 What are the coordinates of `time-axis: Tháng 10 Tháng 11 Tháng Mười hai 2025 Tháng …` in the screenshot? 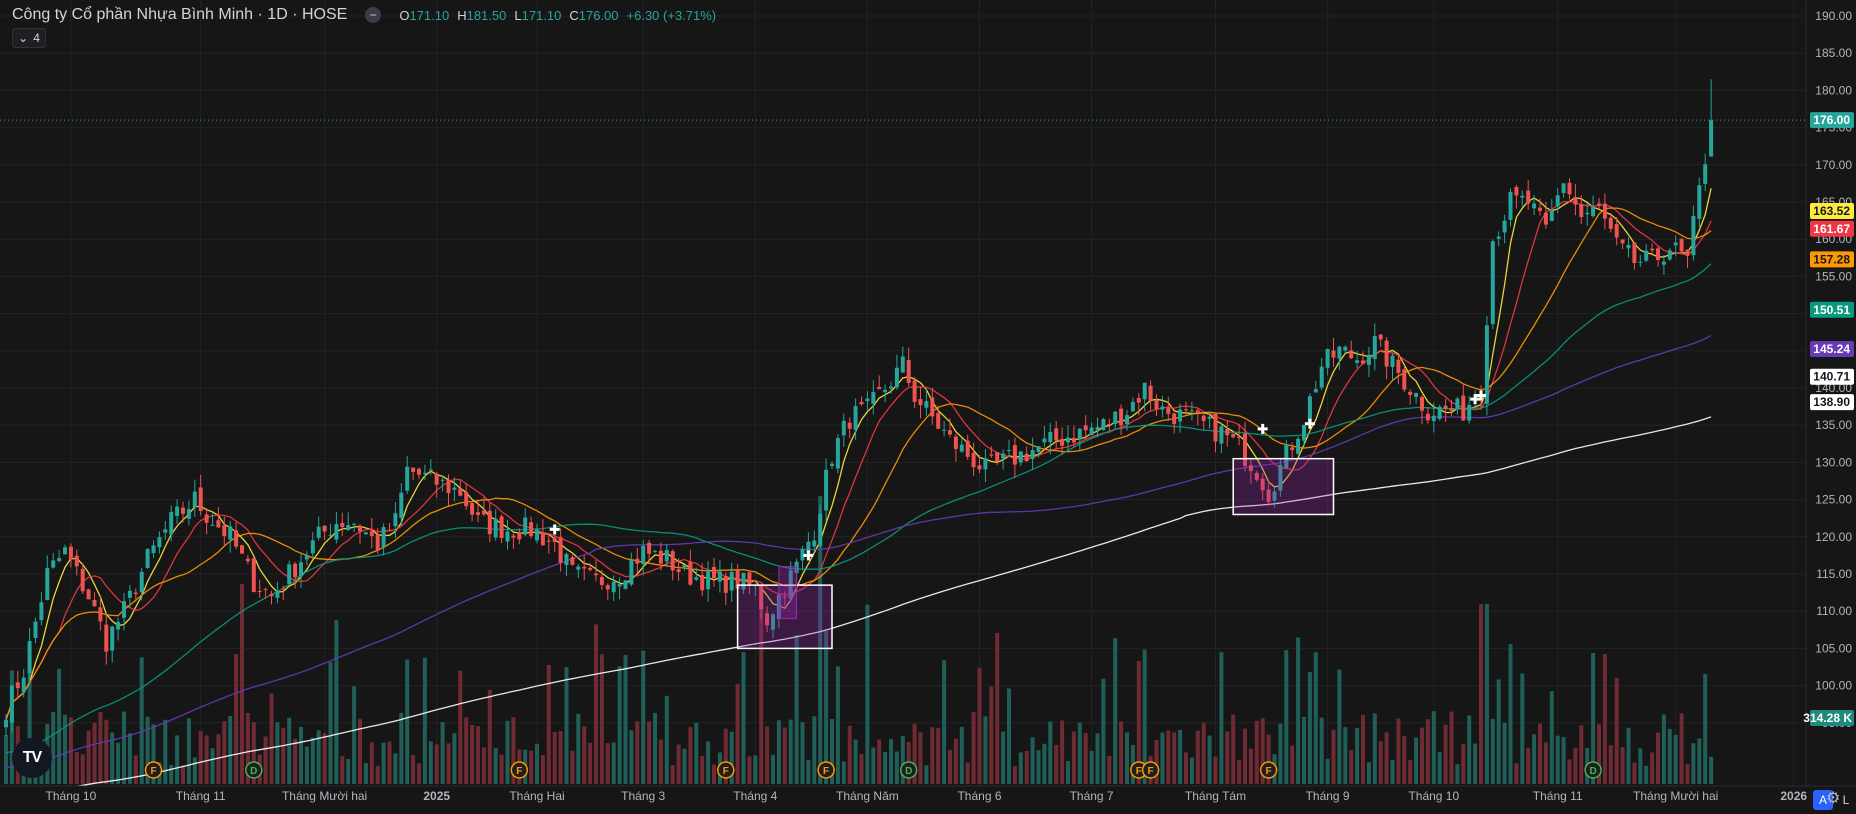 It's located at (928, 799).